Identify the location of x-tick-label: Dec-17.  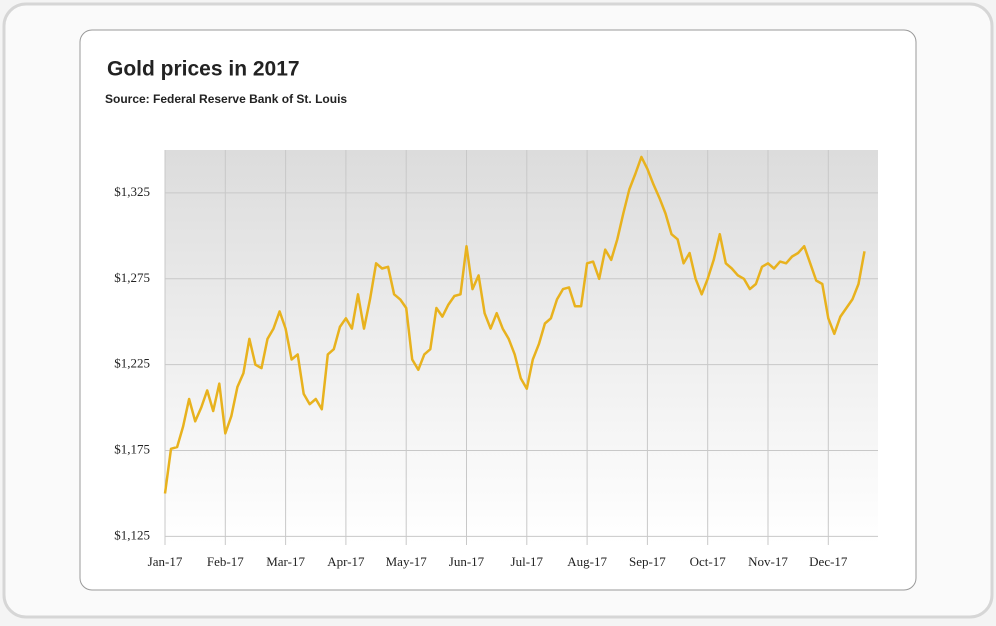
(828, 561).